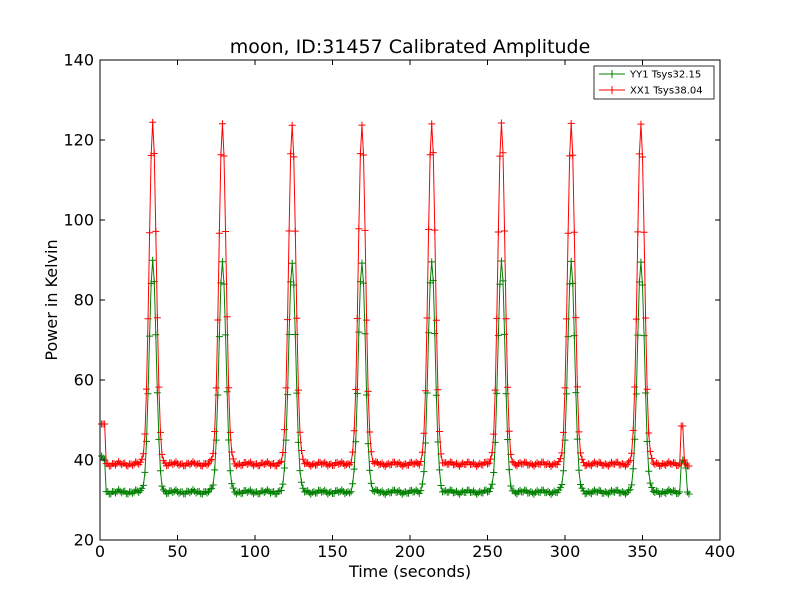  Describe the element at coordinates (642, 551) in the screenshot. I see `x-tick-label: 350` at that location.